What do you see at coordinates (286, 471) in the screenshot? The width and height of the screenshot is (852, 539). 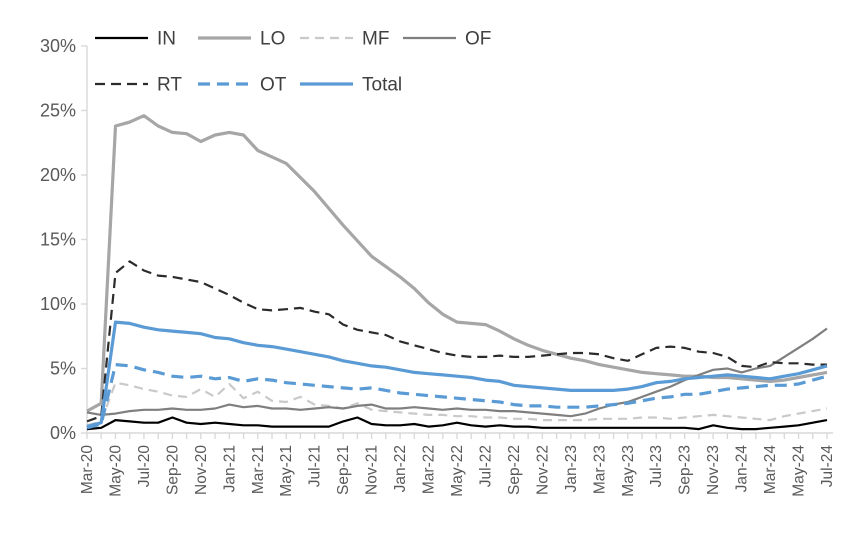 I see `x-tick-label: May-21` at bounding box center [286, 471].